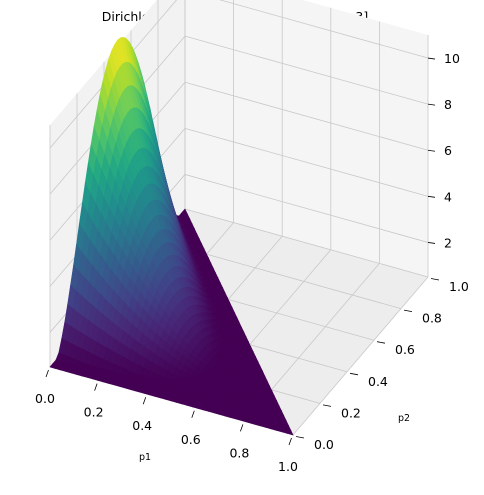 Image resolution: width=484 pixels, height=495 pixels. What do you see at coordinates (452, 58) in the screenshot?
I see `z-tick-label: 10` at bounding box center [452, 58].